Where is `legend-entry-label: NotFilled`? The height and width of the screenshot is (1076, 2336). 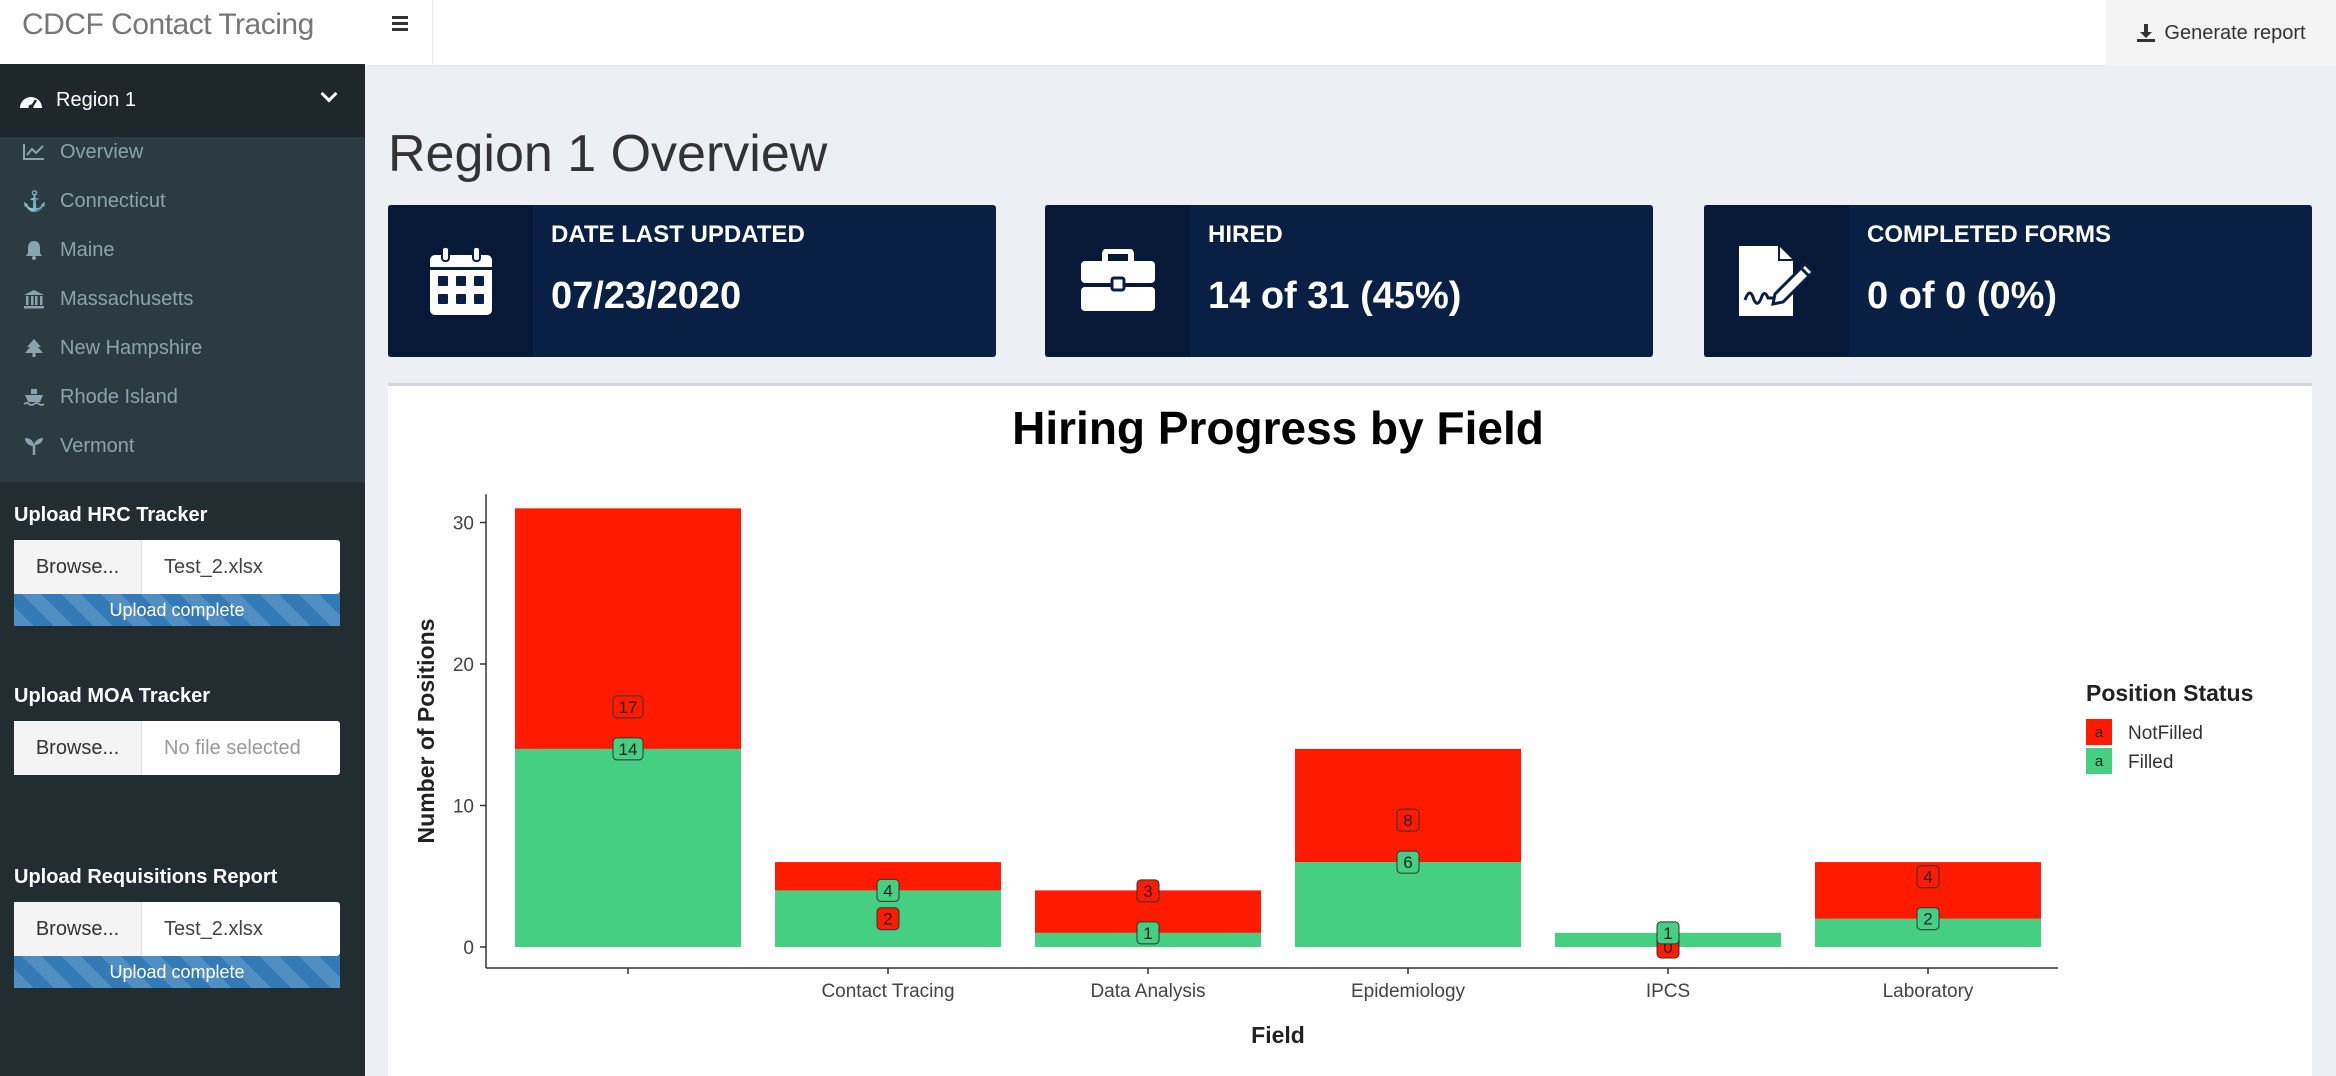 legend-entry-label: NotFilled is located at coordinates (2165, 733).